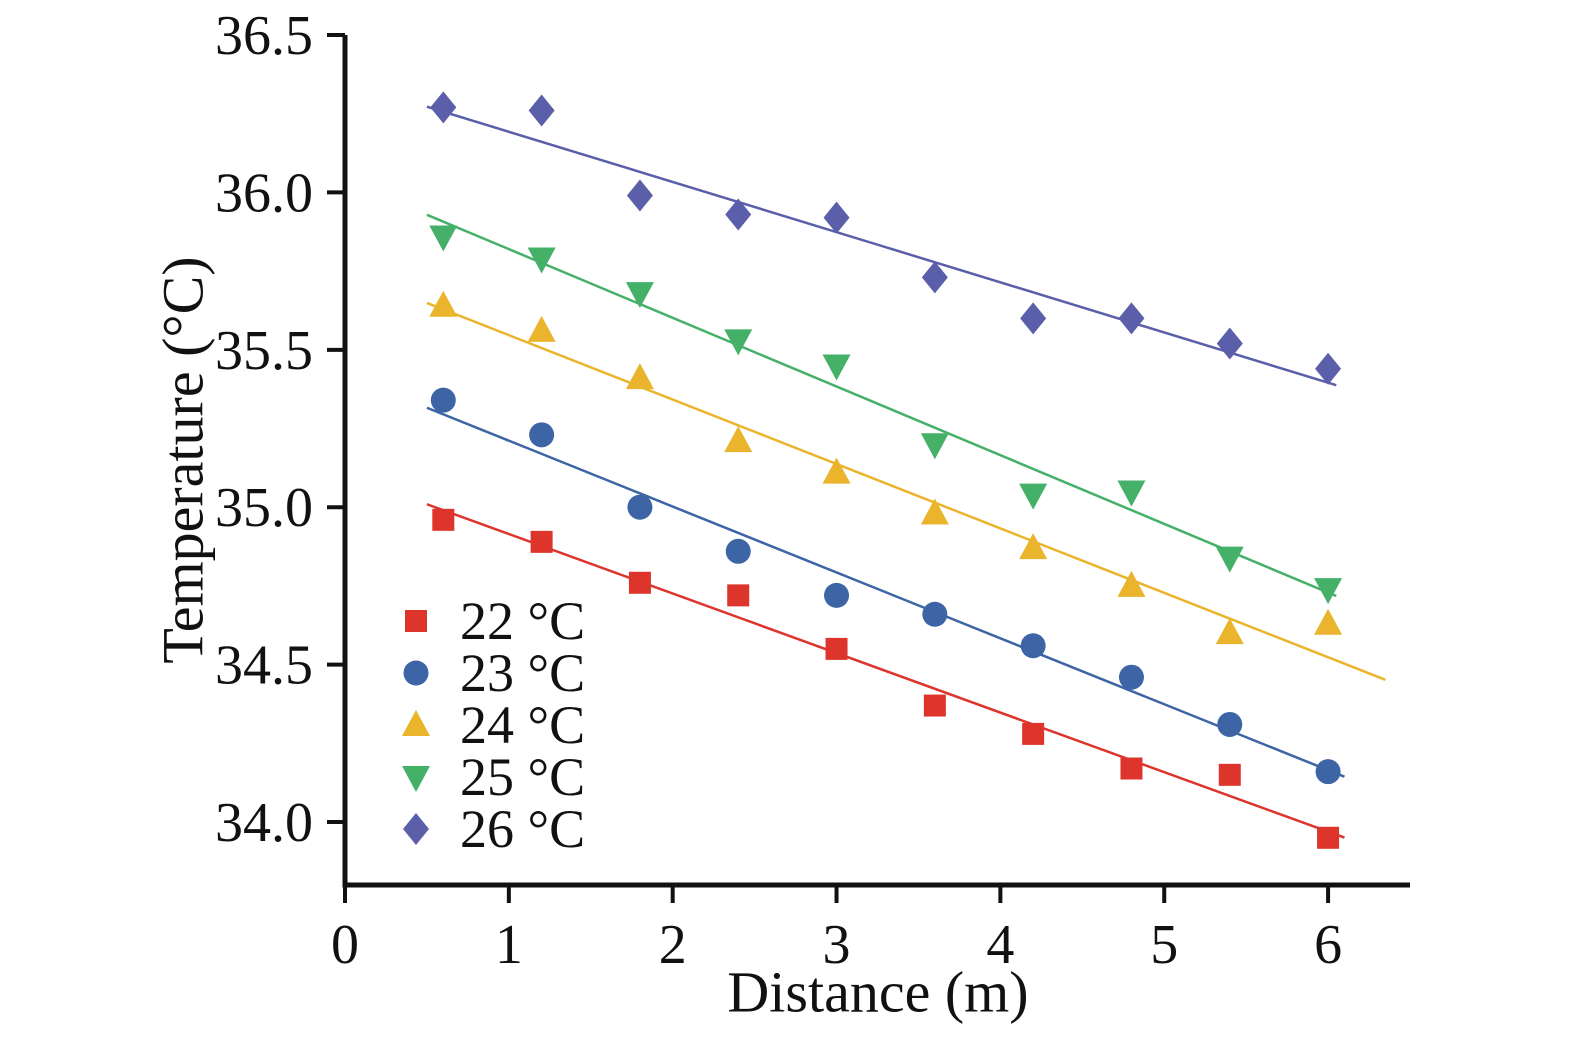 This screenshot has height=1043, width=1575. What do you see at coordinates (509, 945) in the screenshot?
I see `x-tick-label: 1` at bounding box center [509, 945].